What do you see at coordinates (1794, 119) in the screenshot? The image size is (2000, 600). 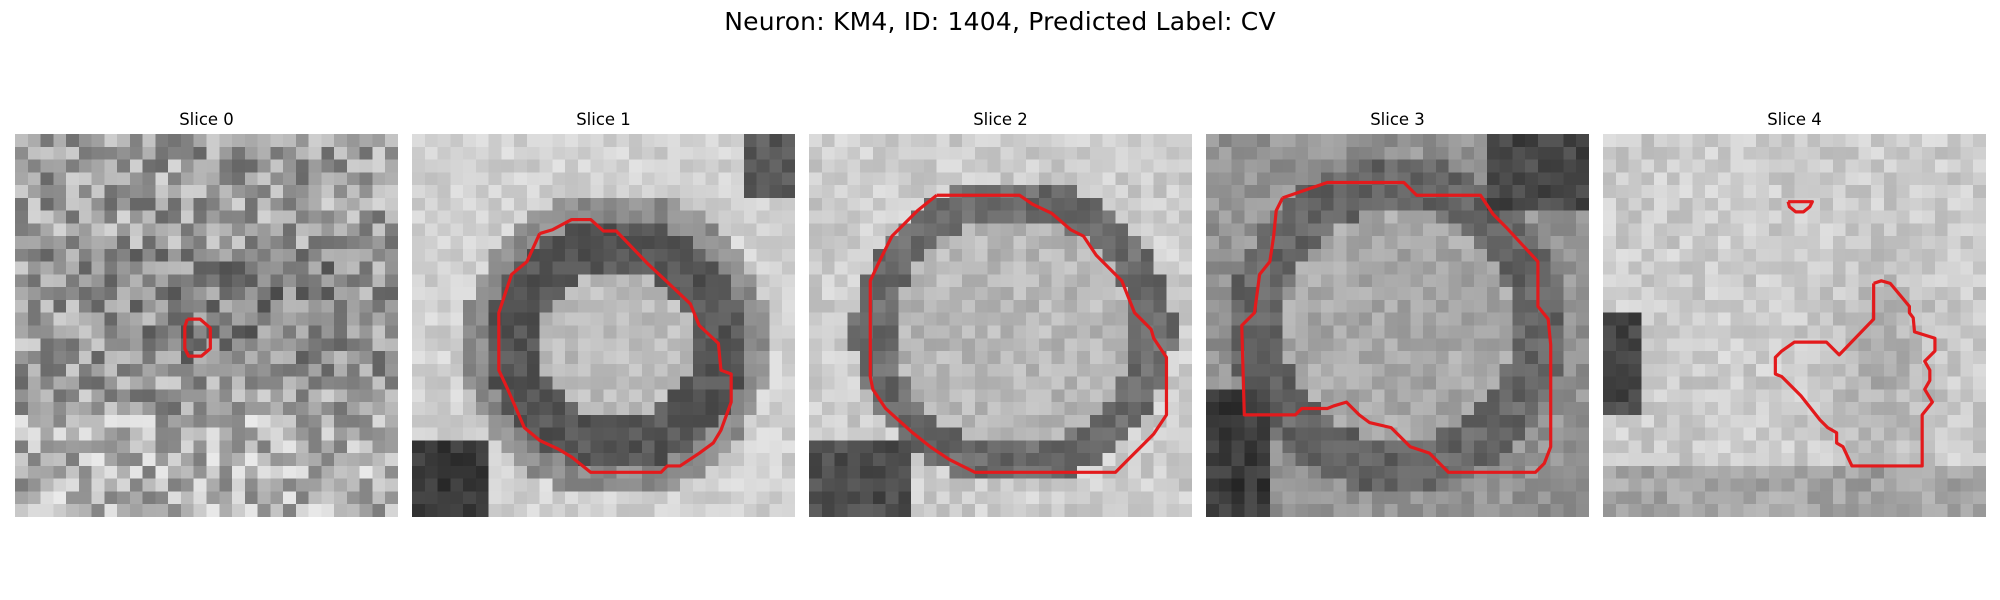 I see `slice-title-4: Slice 4` at bounding box center [1794, 119].